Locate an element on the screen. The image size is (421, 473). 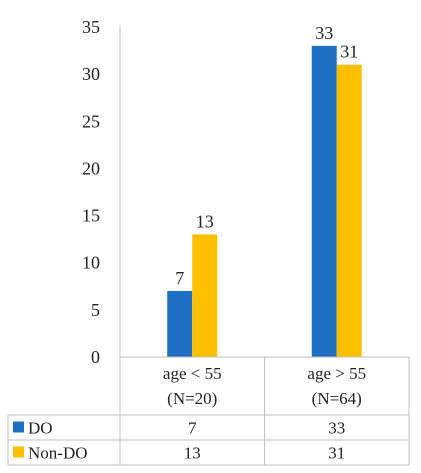
y-tick-label: 35 is located at coordinates (91, 27).